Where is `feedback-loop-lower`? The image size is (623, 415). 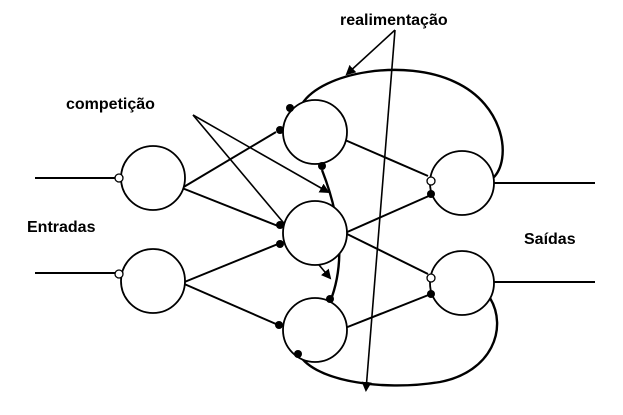 feedback-loop-lower is located at coordinates (397, 342).